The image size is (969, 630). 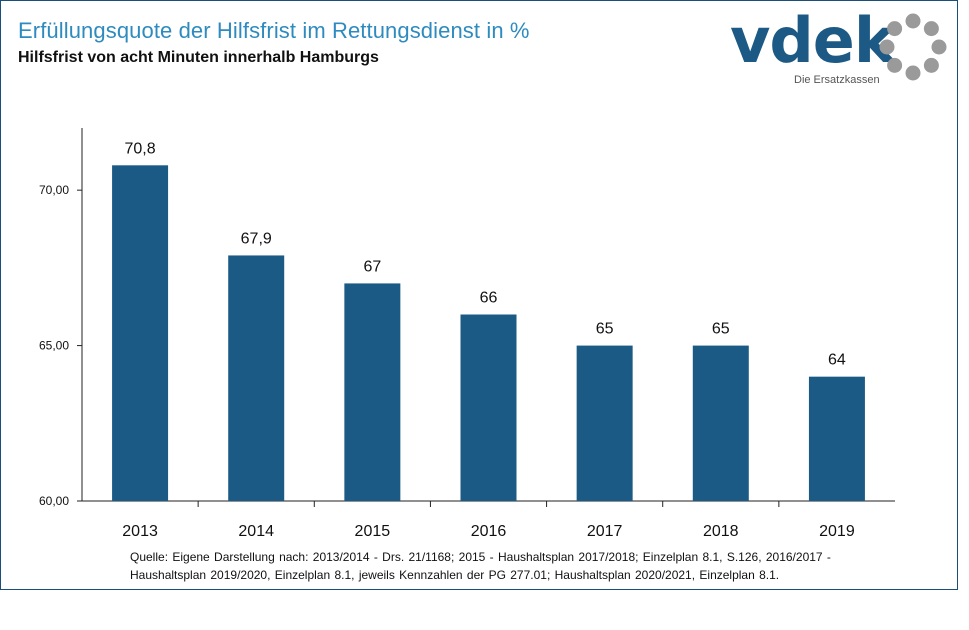 What do you see at coordinates (140, 148) in the screenshot?
I see `bar-value-label: 70,8` at bounding box center [140, 148].